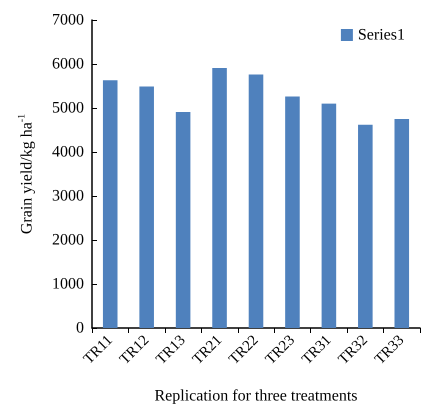  I want to click on y-tick-label: 6000, so click(68, 64).